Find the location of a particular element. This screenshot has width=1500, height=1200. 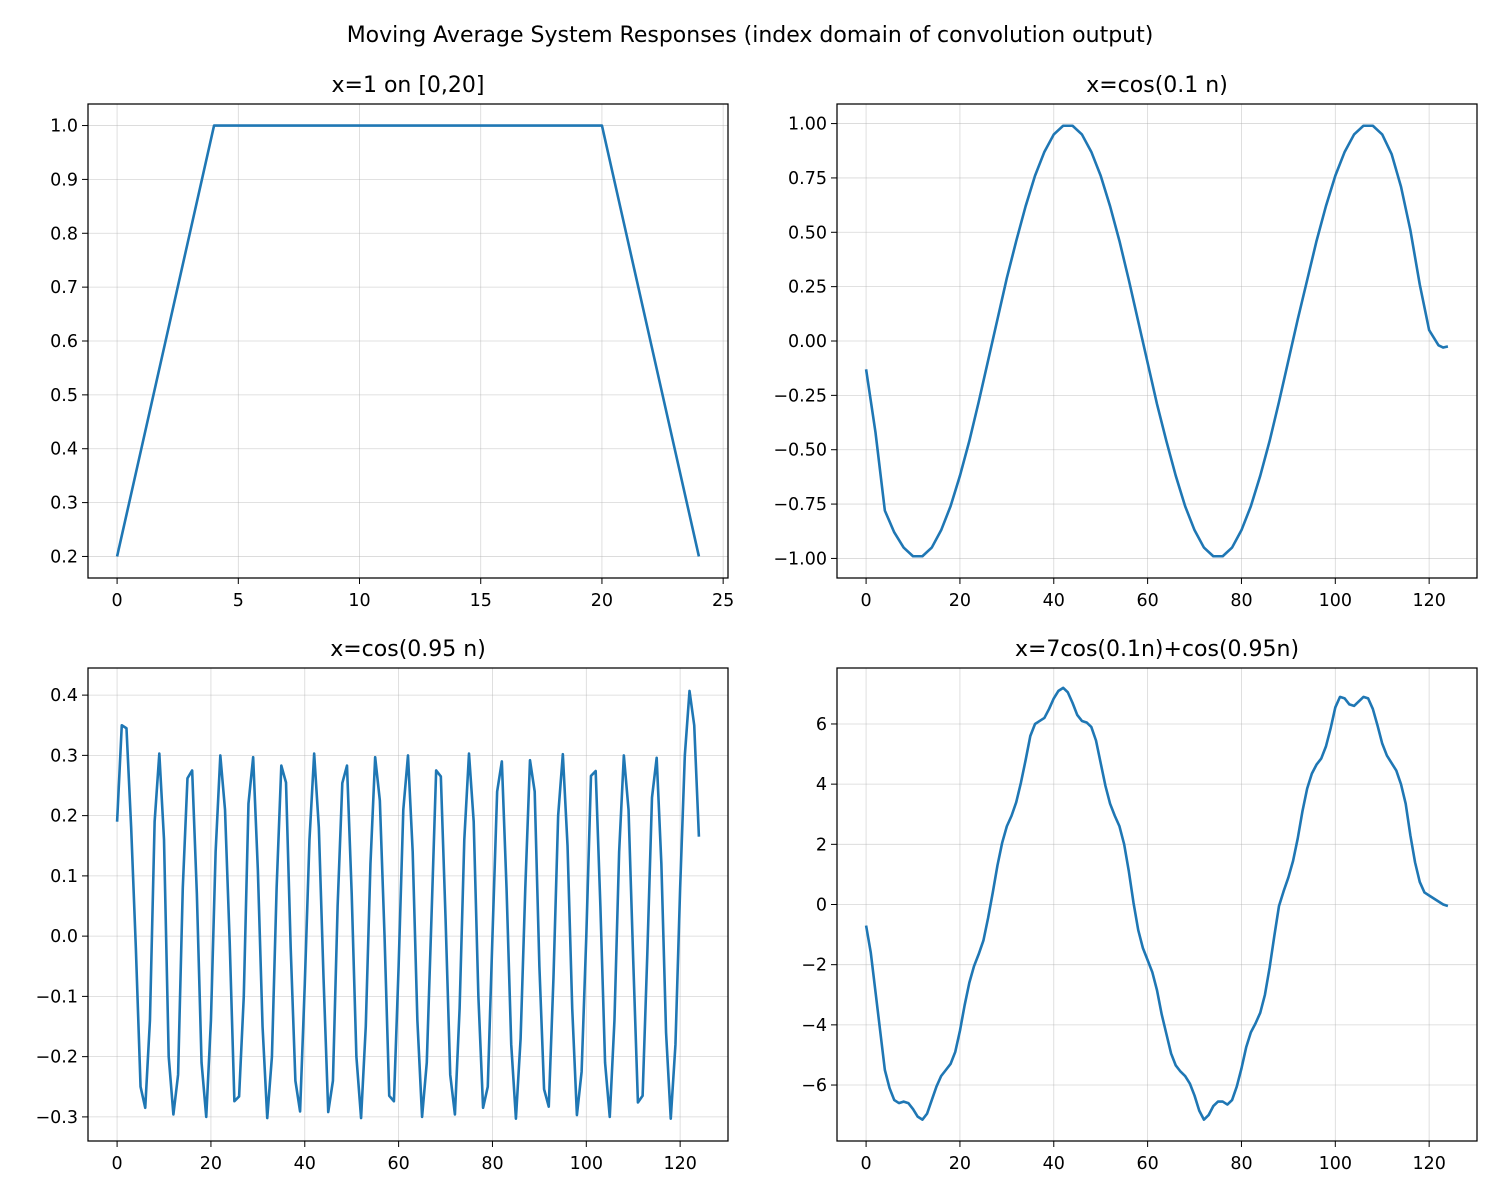

y-tick-label: 0.7 is located at coordinates (64, 288).